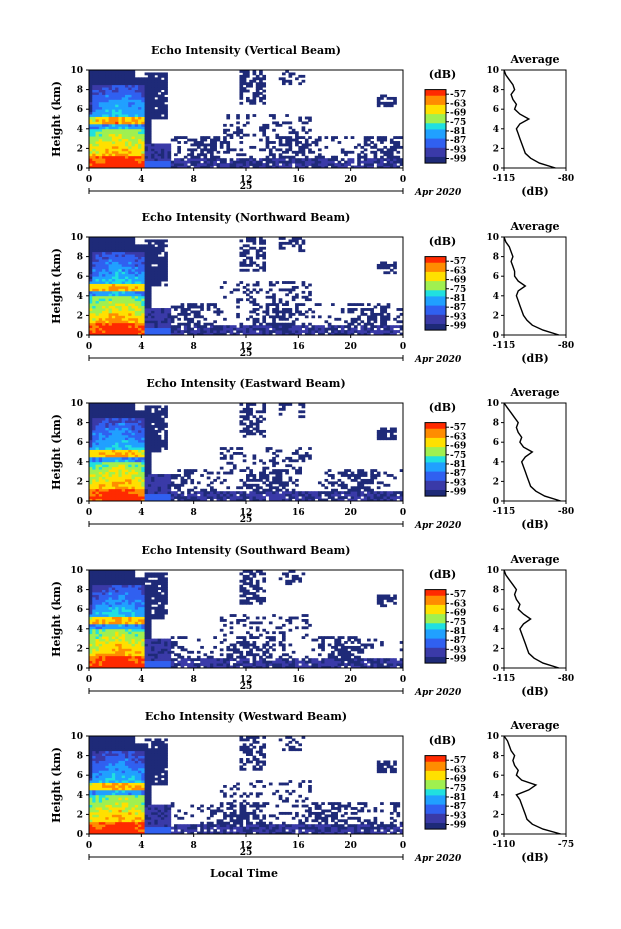 This screenshot has width=621, height=929. What do you see at coordinates (80, 130) in the screenshot?
I see `y-tick-label: 4` at bounding box center [80, 130].